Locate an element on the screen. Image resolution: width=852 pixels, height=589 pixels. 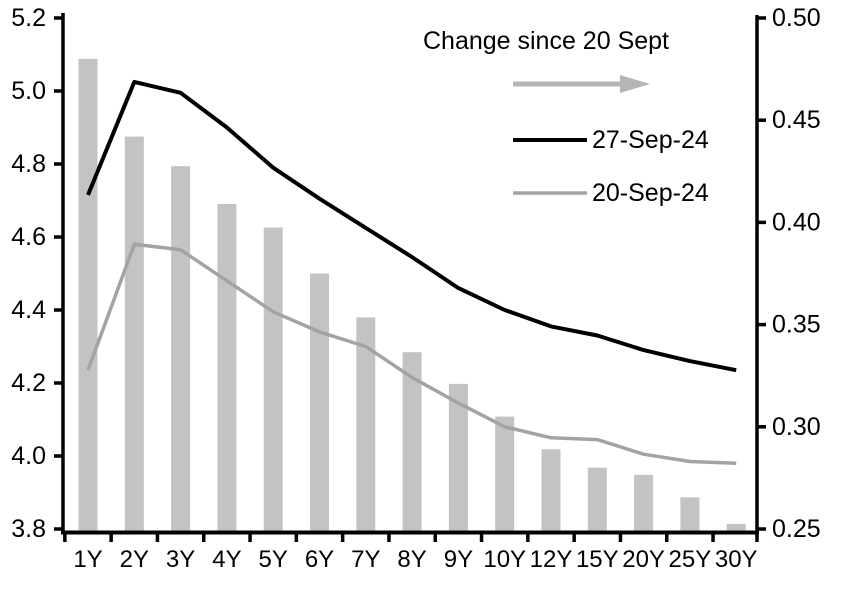
legend-label-20-Sep-24: 20-Sep-24 is located at coordinates (650, 193).